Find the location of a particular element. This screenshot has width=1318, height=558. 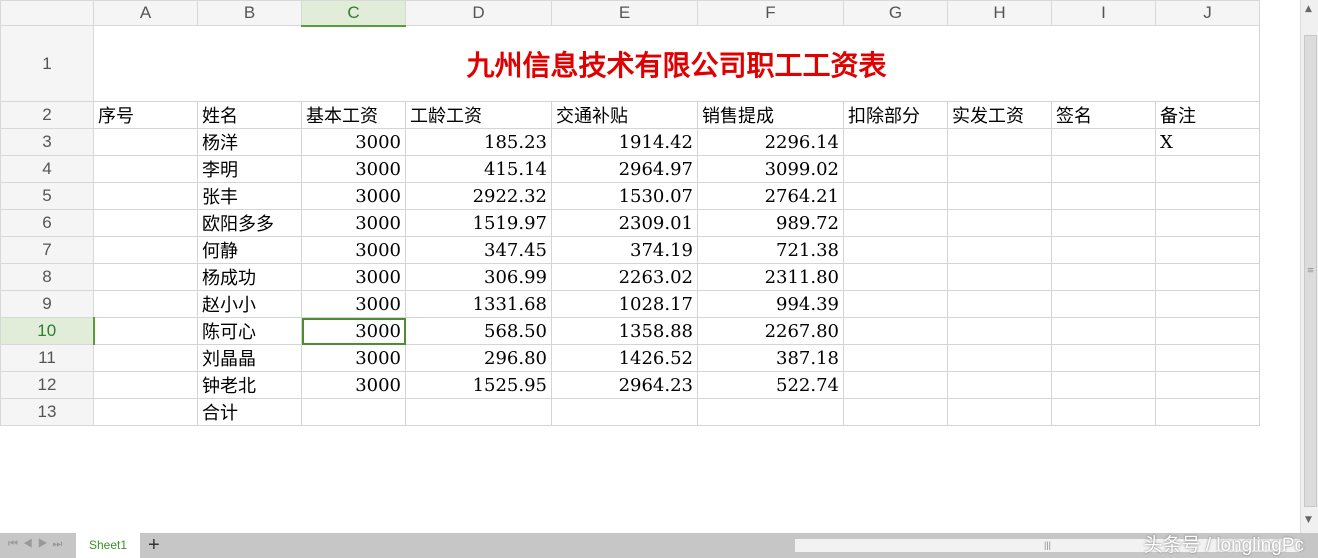

seniority-cell: 185.23 is located at coordinates (478, 142).